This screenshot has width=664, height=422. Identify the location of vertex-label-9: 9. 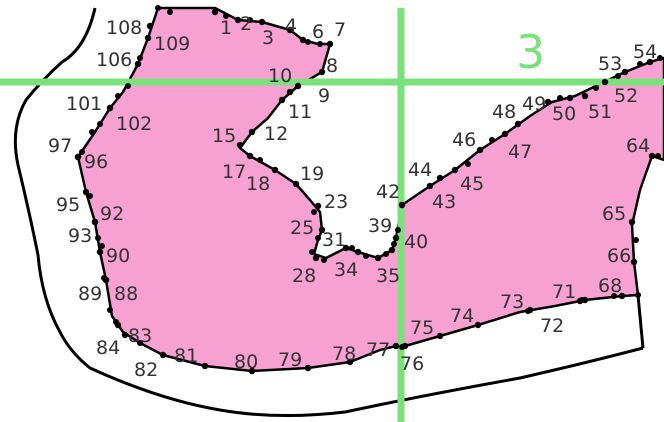
(324, 96).